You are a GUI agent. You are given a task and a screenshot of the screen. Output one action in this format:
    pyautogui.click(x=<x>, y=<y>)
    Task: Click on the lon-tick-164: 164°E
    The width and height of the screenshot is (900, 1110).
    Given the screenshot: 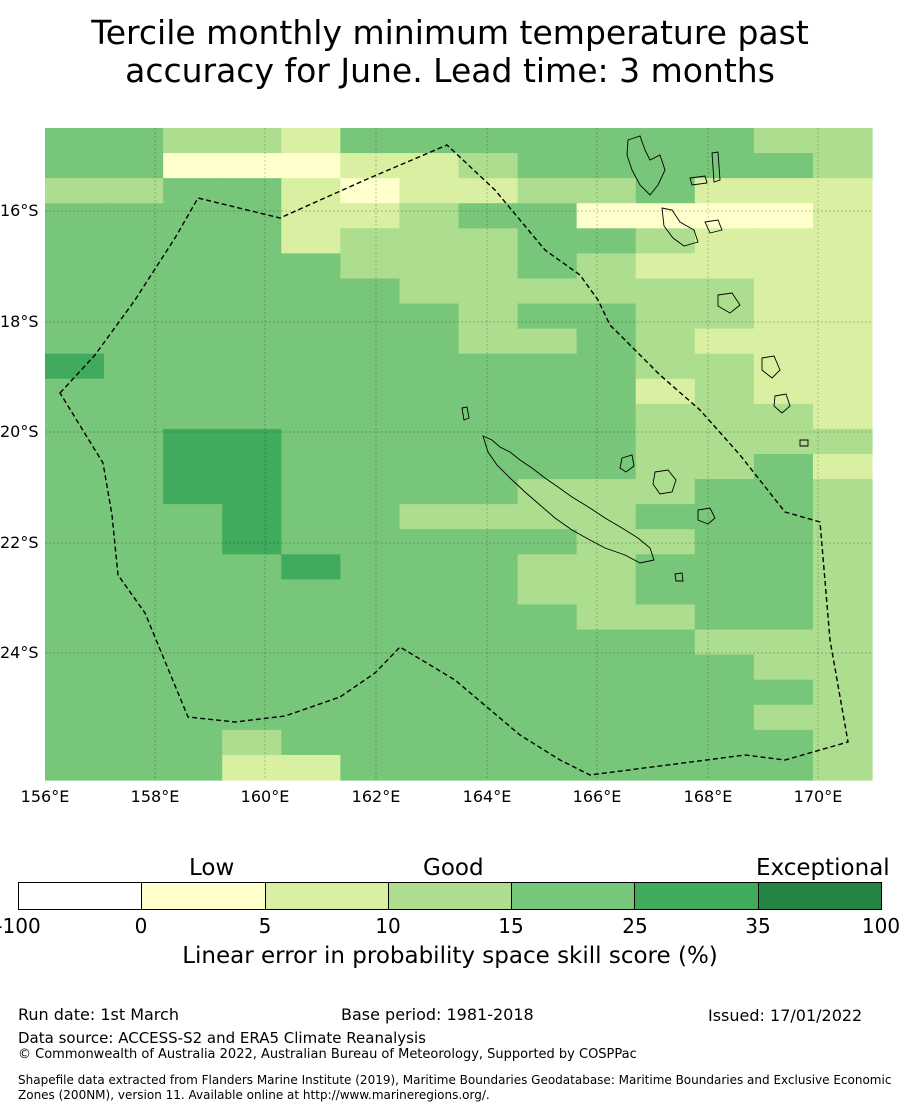 What is the action you would take?
    pyautogui.click(x=487, y=796)
    